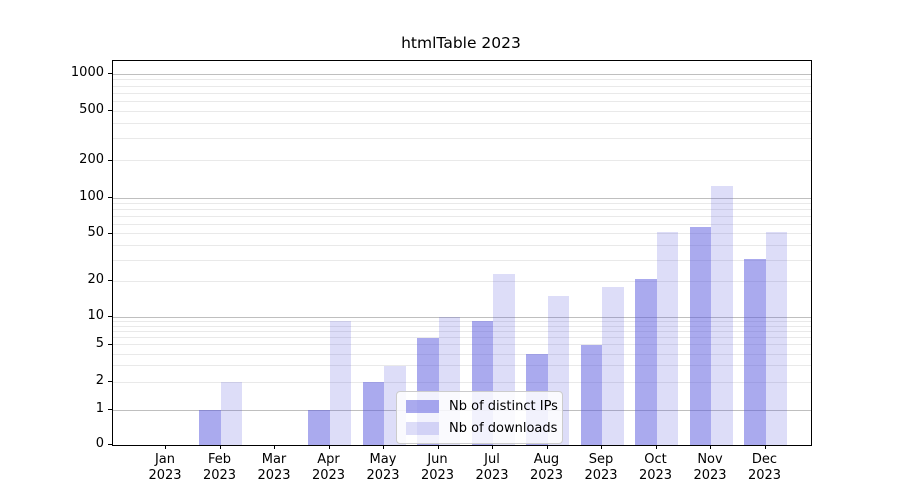 This screenshot has height=500, width=900. I want to click on legend-label: Nb of downloads, so click(503, 428).